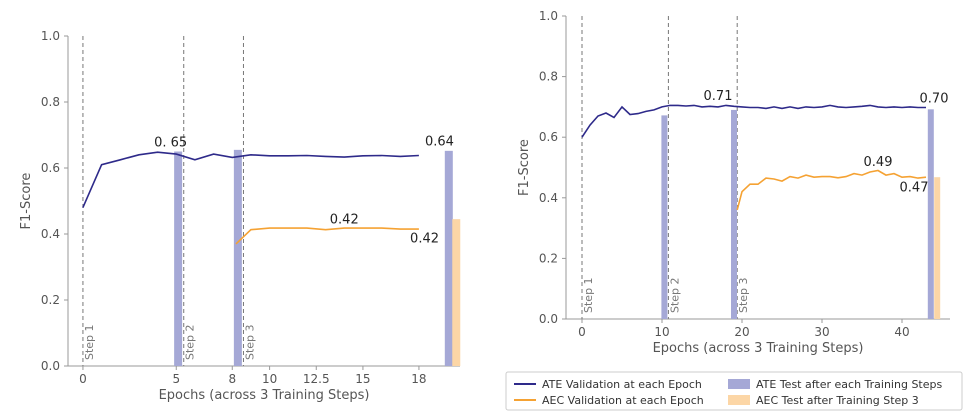 This screenshot has width=968, height=412. I want to click on data-label: 0.47, so click(914, 188).